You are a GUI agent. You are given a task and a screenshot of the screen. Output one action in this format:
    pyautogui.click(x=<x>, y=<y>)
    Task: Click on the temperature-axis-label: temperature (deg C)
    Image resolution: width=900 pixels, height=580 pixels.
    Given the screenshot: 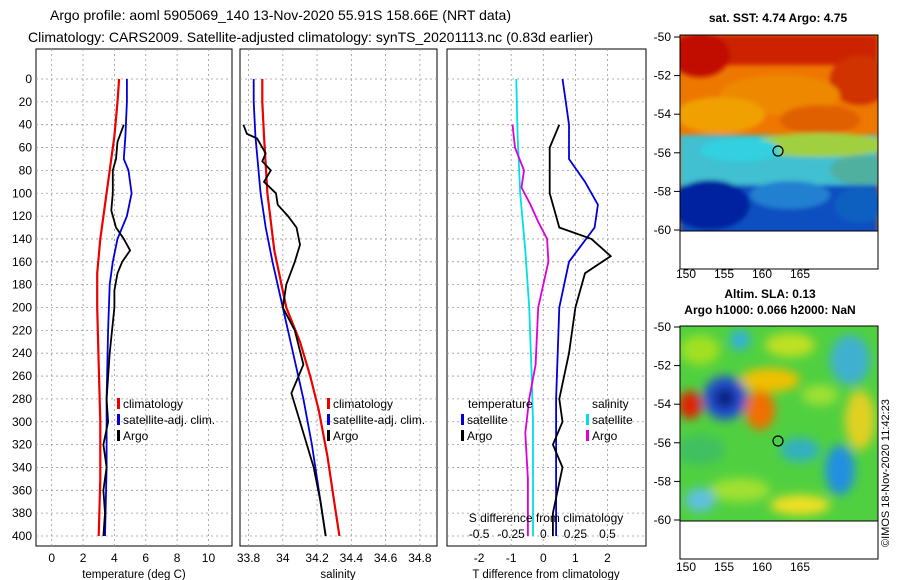 What is the action you would take?
    pyautogui.click(x=134, y=574)
    